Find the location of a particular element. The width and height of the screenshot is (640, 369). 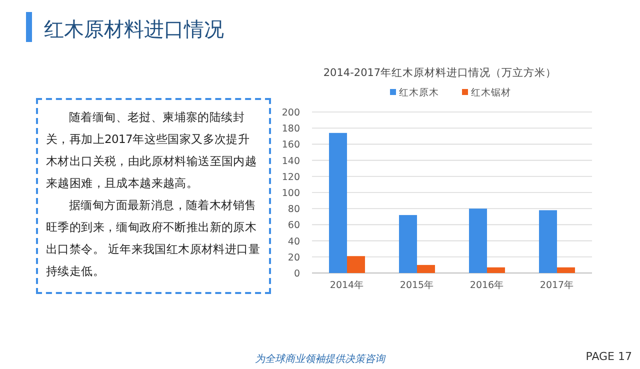

y-tick-label: 40 is located at coordinates (294, 242).